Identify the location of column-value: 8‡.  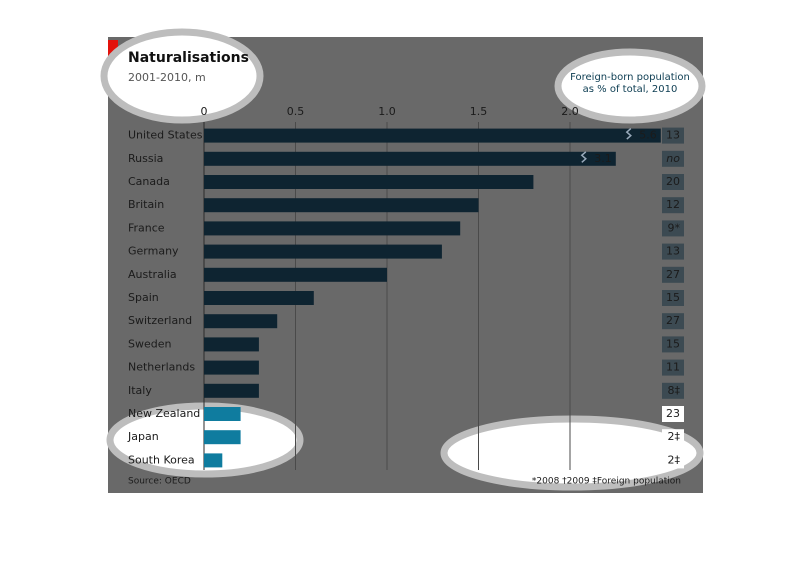
(674, 390).